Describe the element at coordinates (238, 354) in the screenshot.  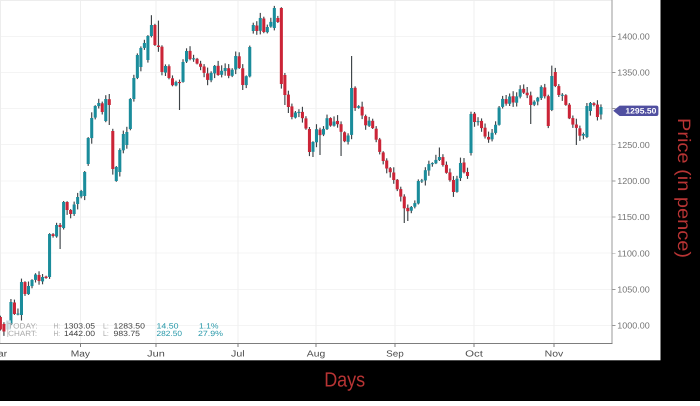
I see `svg-text: Jul` at that location.